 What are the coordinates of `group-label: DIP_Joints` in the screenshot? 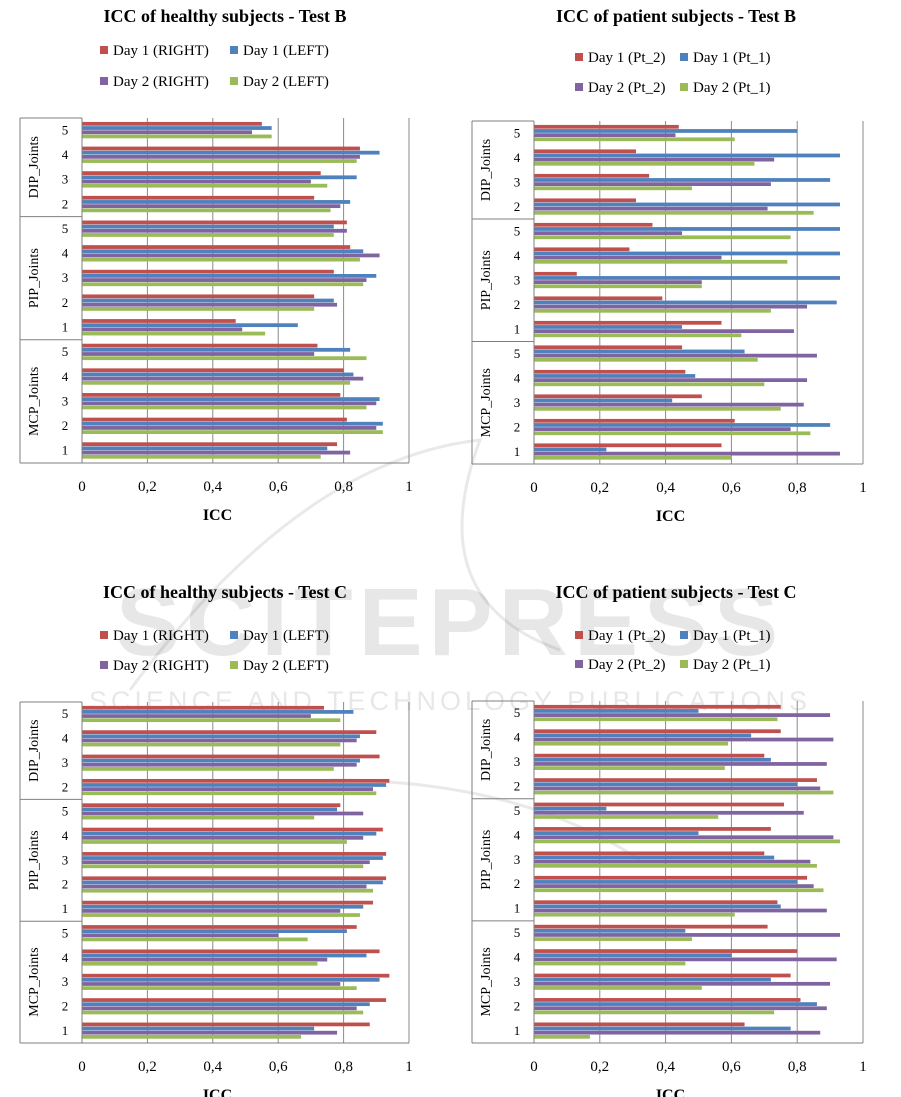 It's located at (34, 751).